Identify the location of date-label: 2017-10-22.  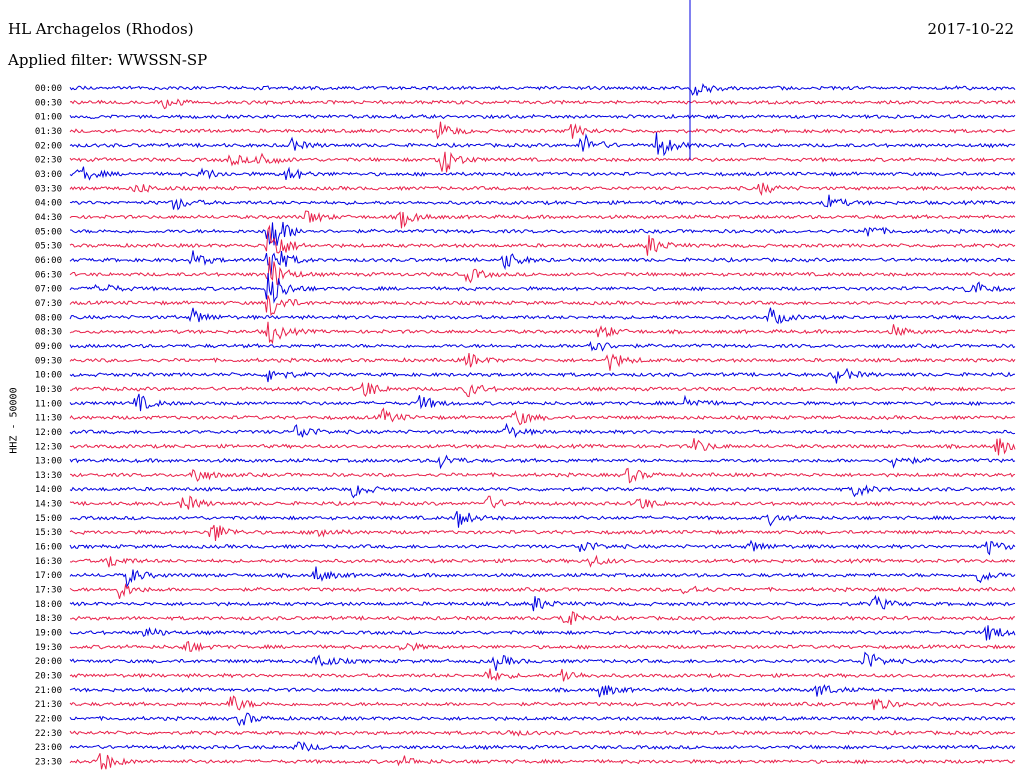
(970, 29).